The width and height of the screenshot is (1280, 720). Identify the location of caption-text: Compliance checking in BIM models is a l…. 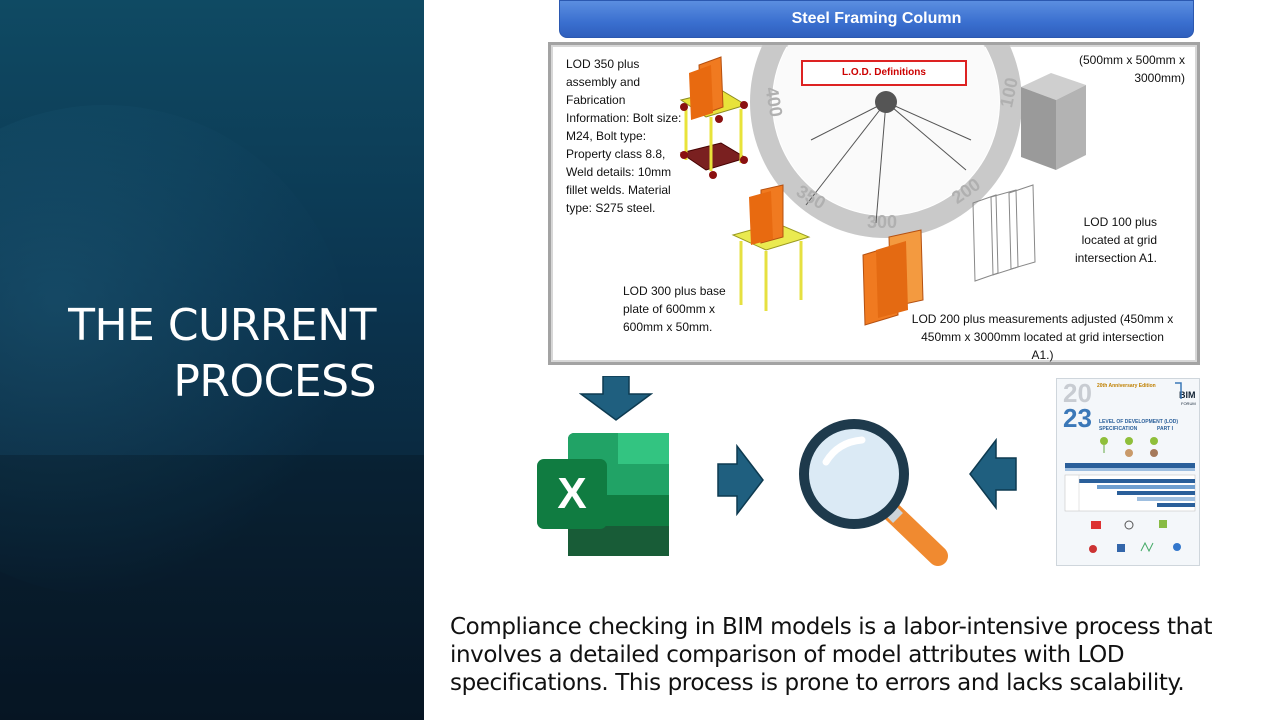
(831, 655).